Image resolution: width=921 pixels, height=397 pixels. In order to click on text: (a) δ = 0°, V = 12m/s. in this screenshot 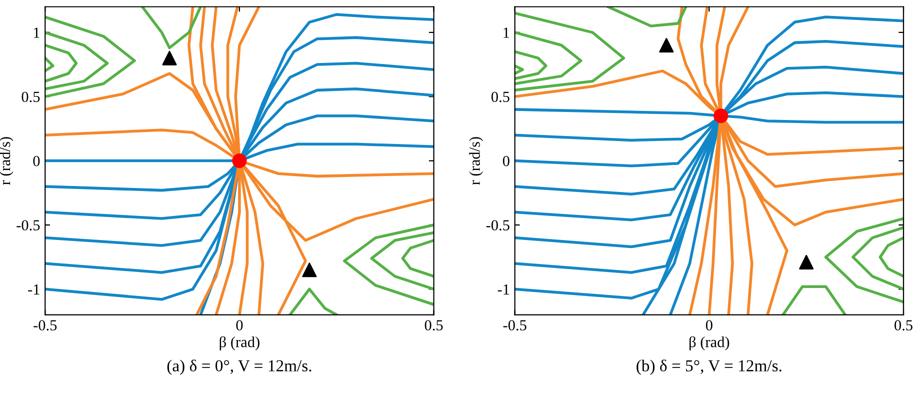, I will do `click(239, 367)`.